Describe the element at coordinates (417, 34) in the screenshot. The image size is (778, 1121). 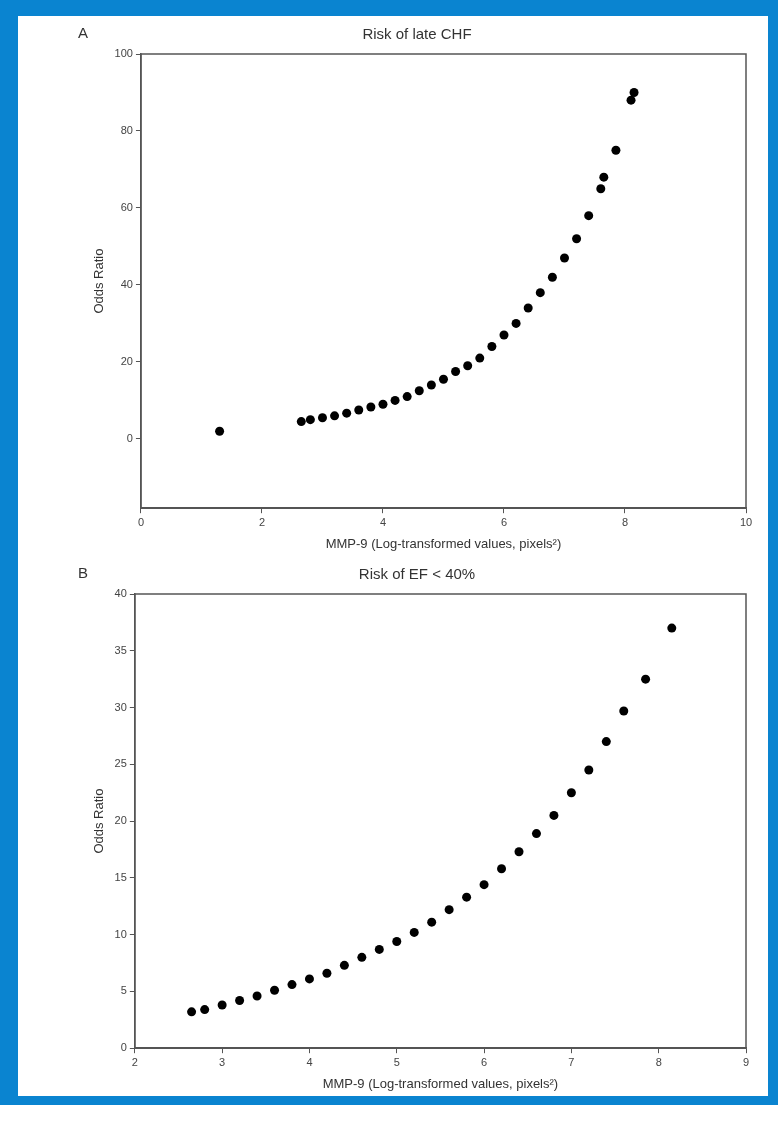
I see `chart-title: Risk of late CHF` at that location.